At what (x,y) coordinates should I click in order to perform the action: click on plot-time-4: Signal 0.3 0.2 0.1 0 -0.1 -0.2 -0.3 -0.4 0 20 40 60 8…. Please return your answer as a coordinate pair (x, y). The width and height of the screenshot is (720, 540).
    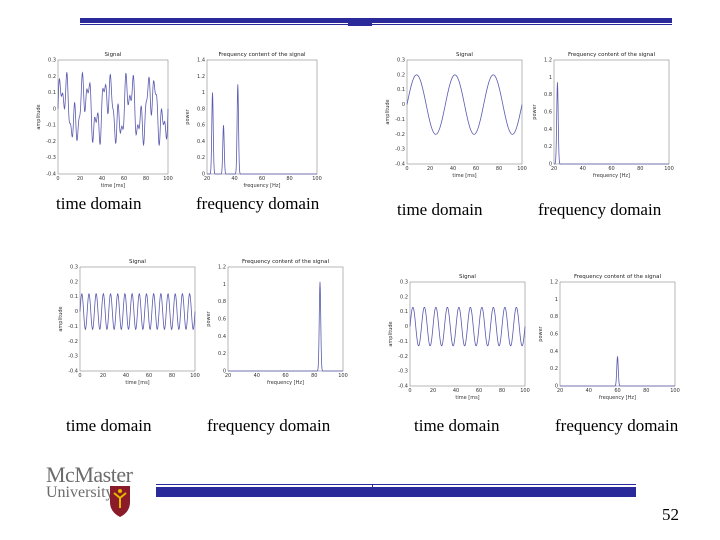
    Looking at the image, I should click on (460, 335).